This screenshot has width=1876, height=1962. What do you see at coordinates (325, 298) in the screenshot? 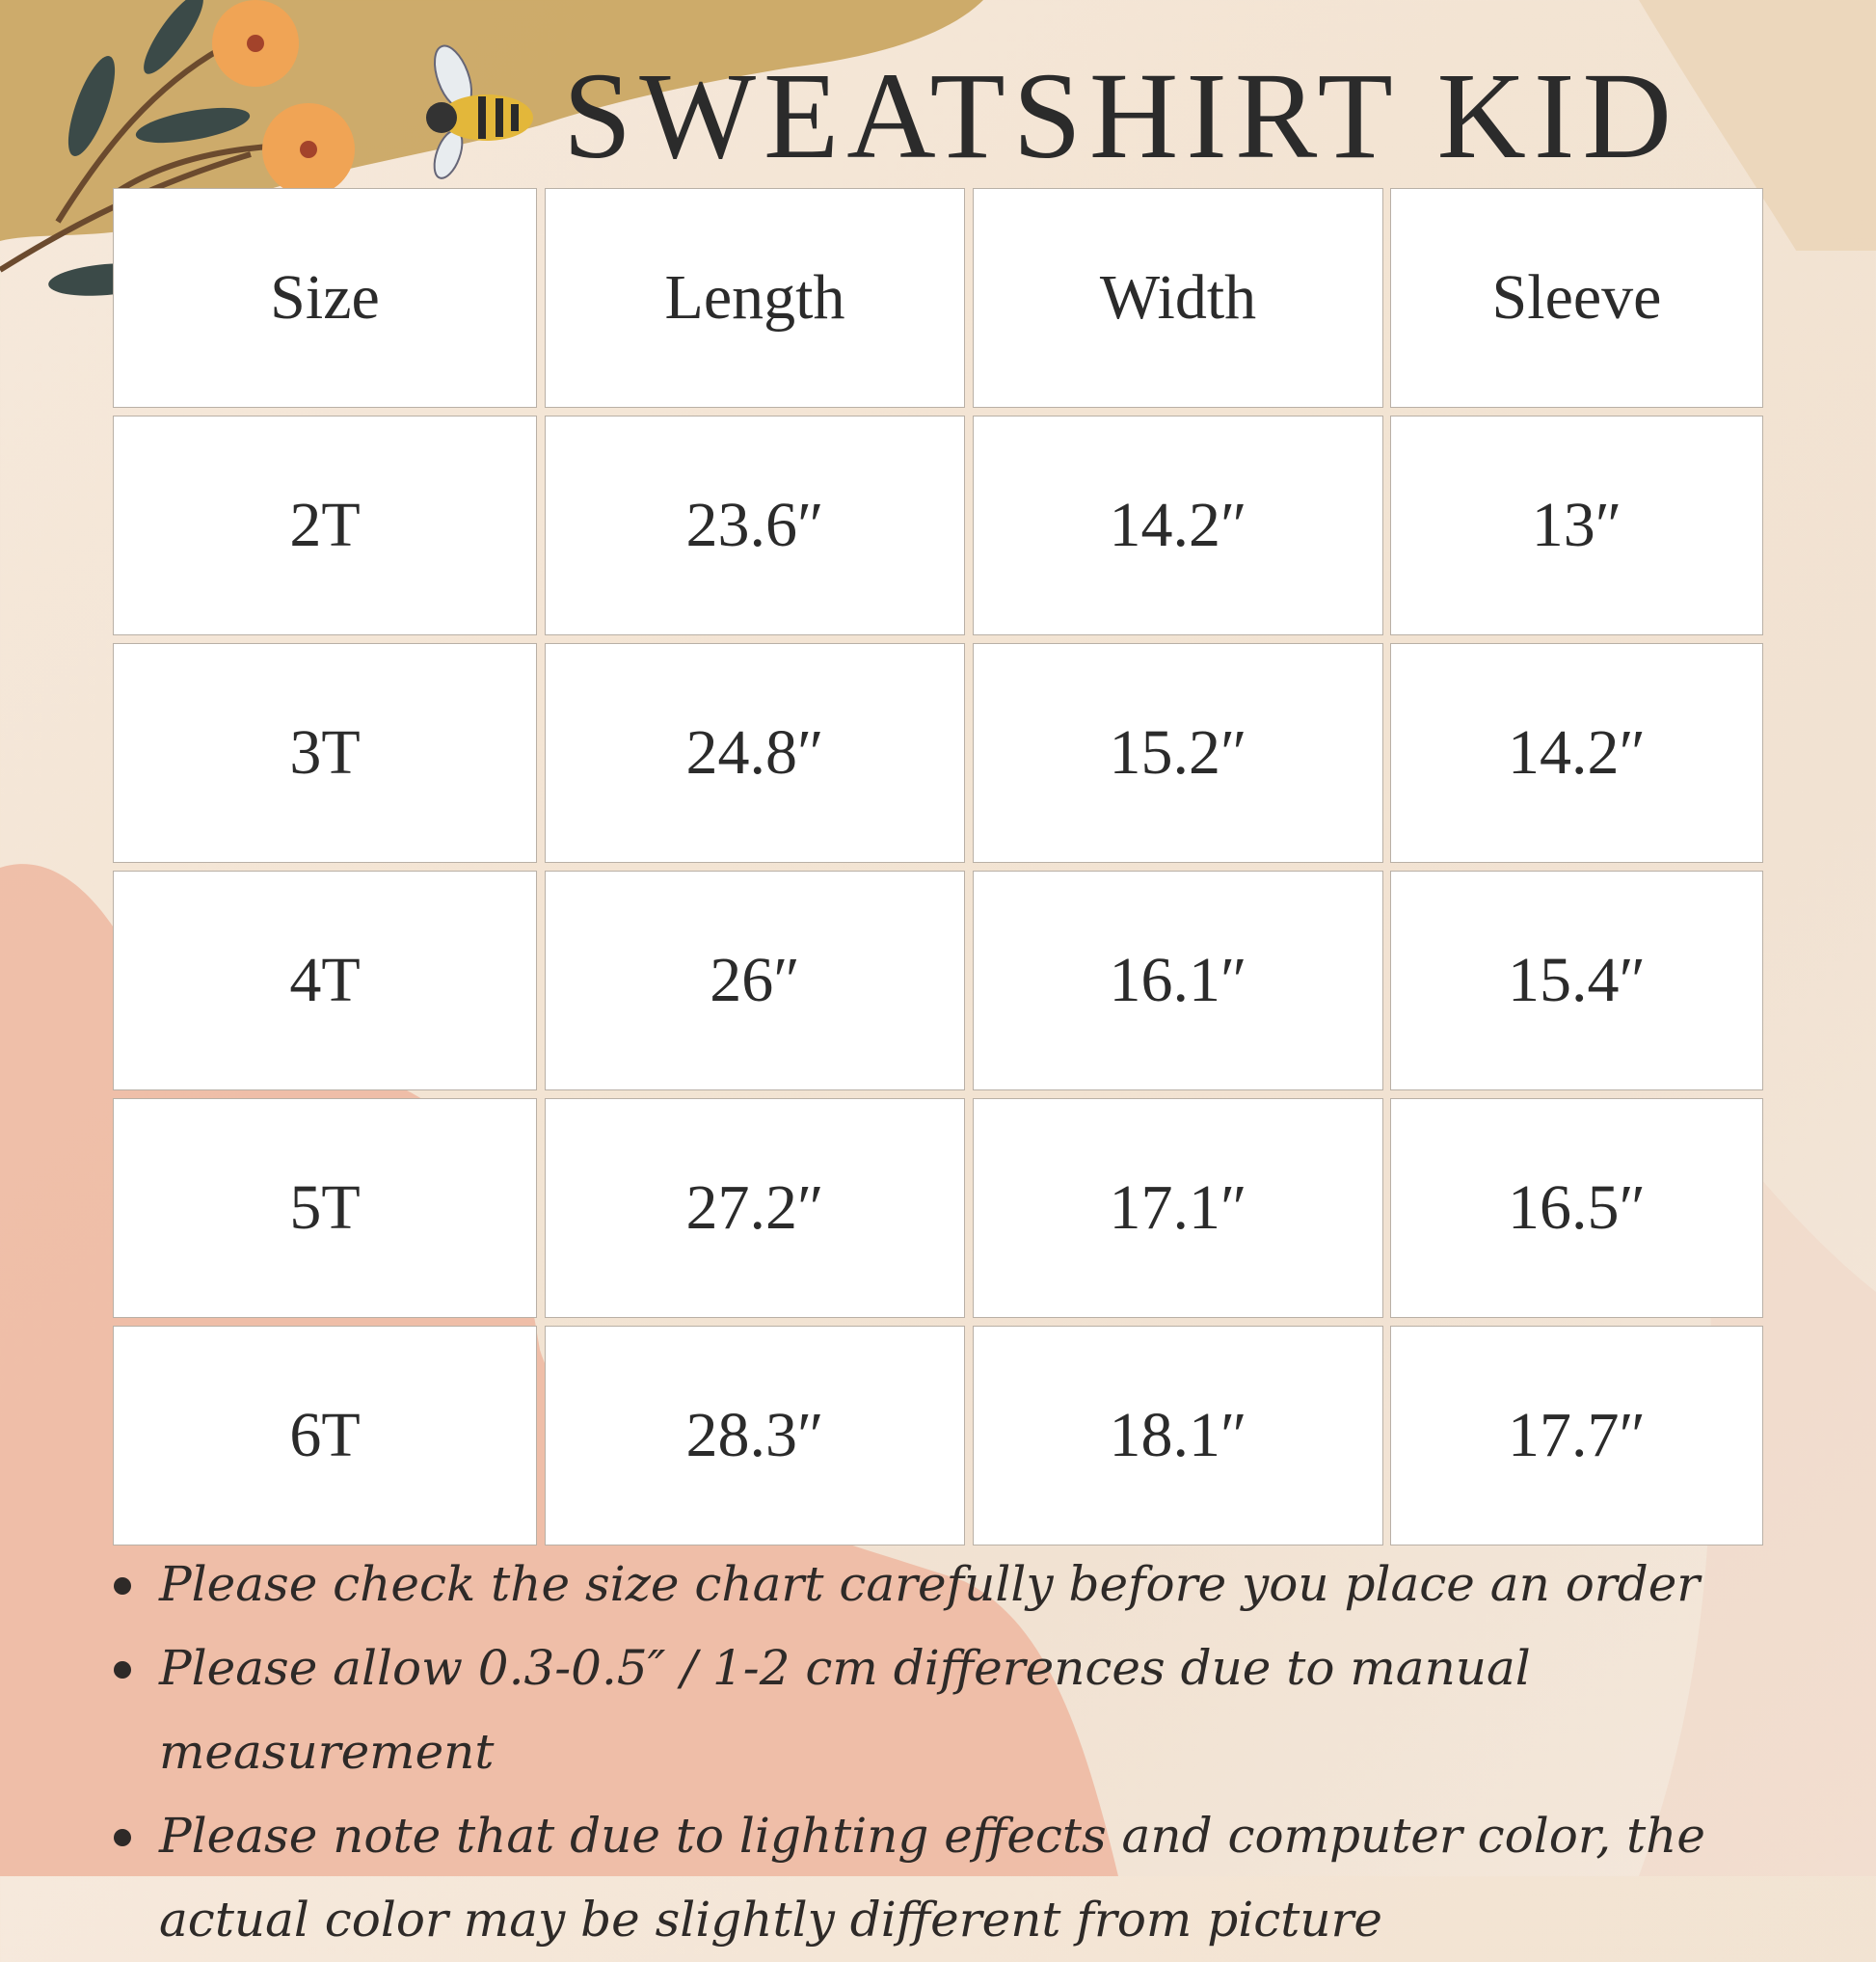
I see `header-cell: Size` at bounding box center [325, 298].